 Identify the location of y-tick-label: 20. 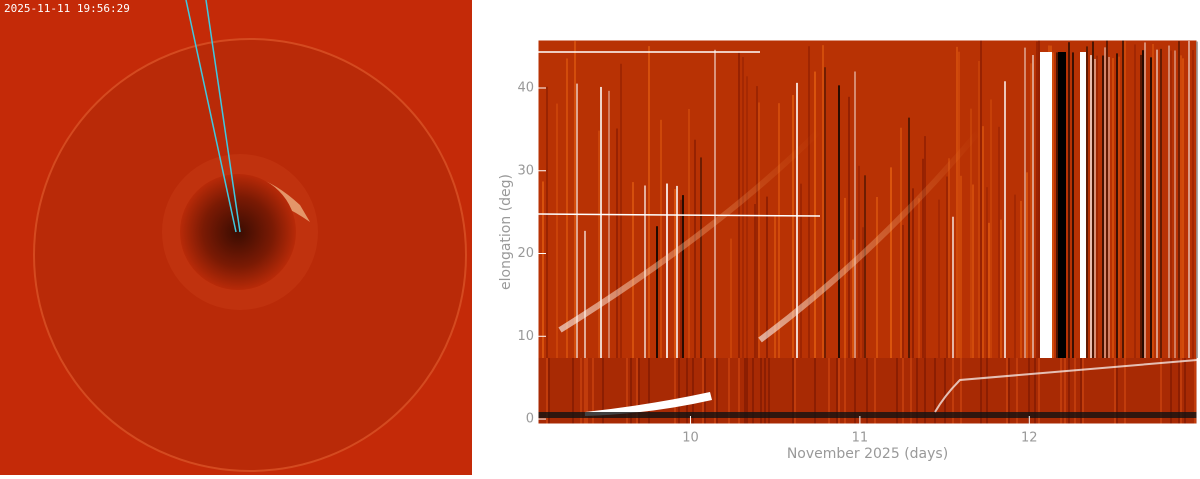
(525, 253).